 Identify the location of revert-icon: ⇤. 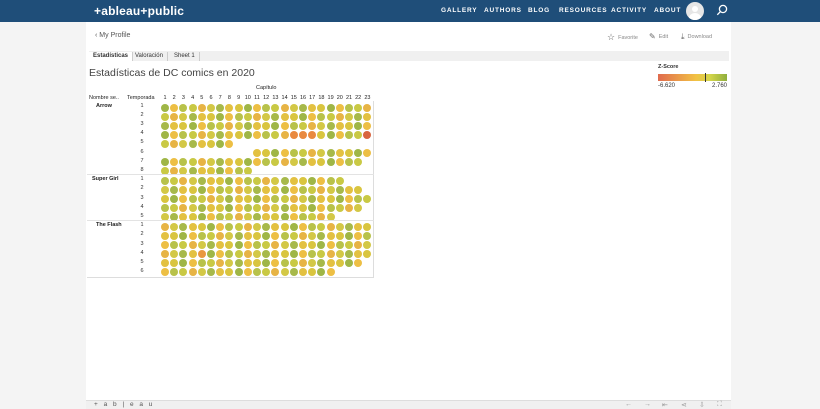
(665, 405).